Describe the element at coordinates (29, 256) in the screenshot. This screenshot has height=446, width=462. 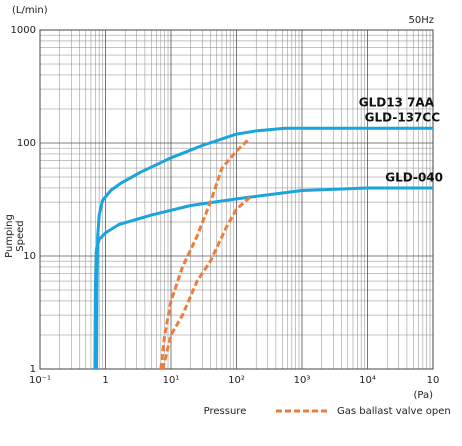
I see `y-tick-label: 10` at that location.